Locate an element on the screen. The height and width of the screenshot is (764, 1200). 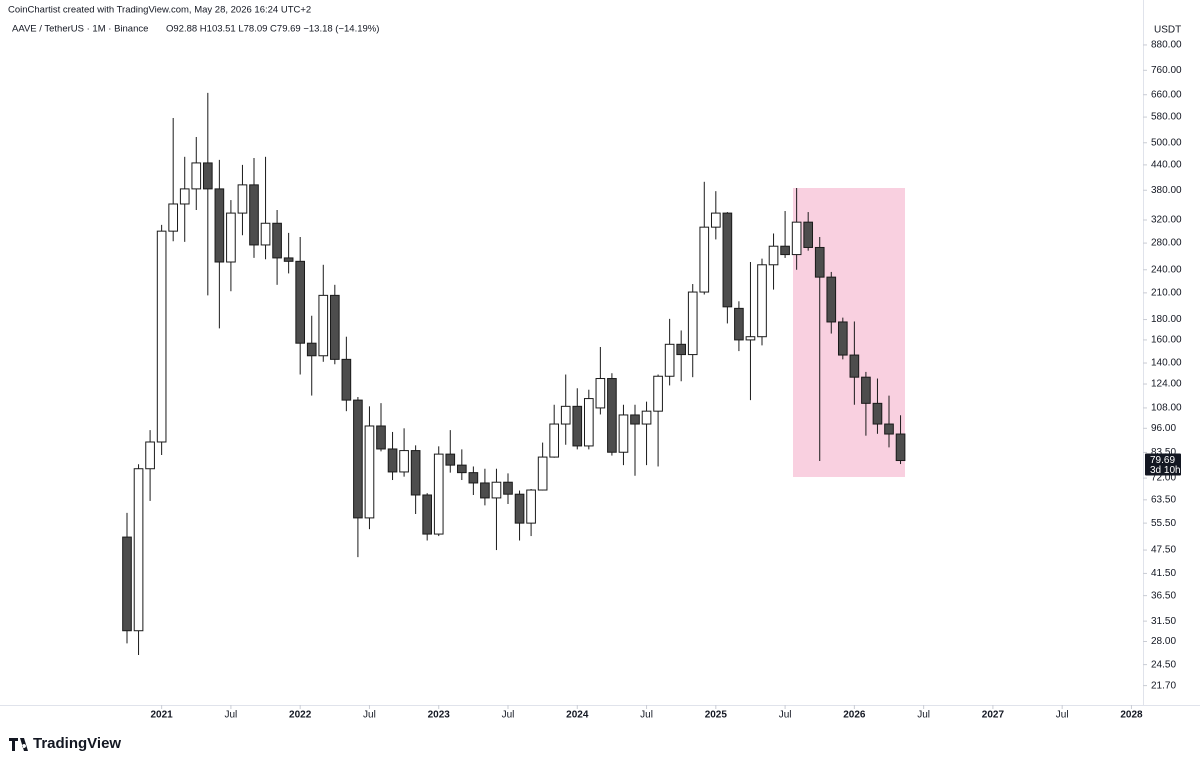
y-tick-label: 96.00 is located at coordinates (1163, 428).